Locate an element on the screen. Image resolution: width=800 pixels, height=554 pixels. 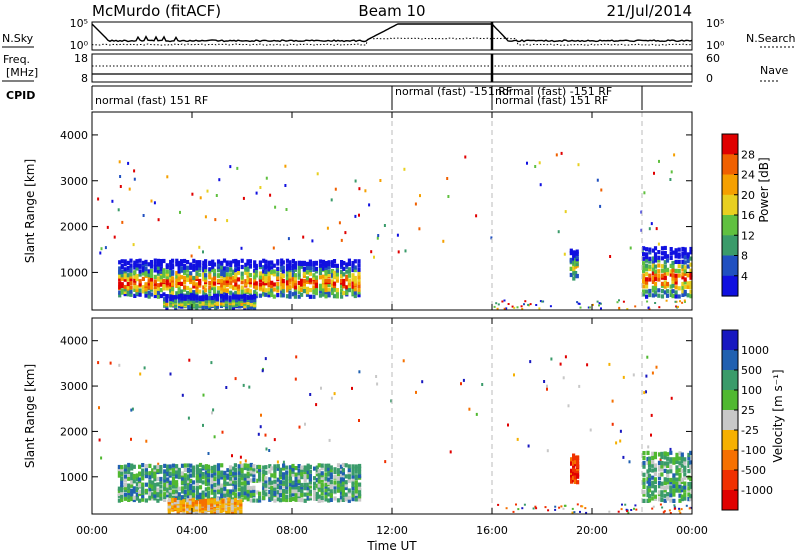
power-colorbar-label: Power [dB] is located at coordinates (764, 189).